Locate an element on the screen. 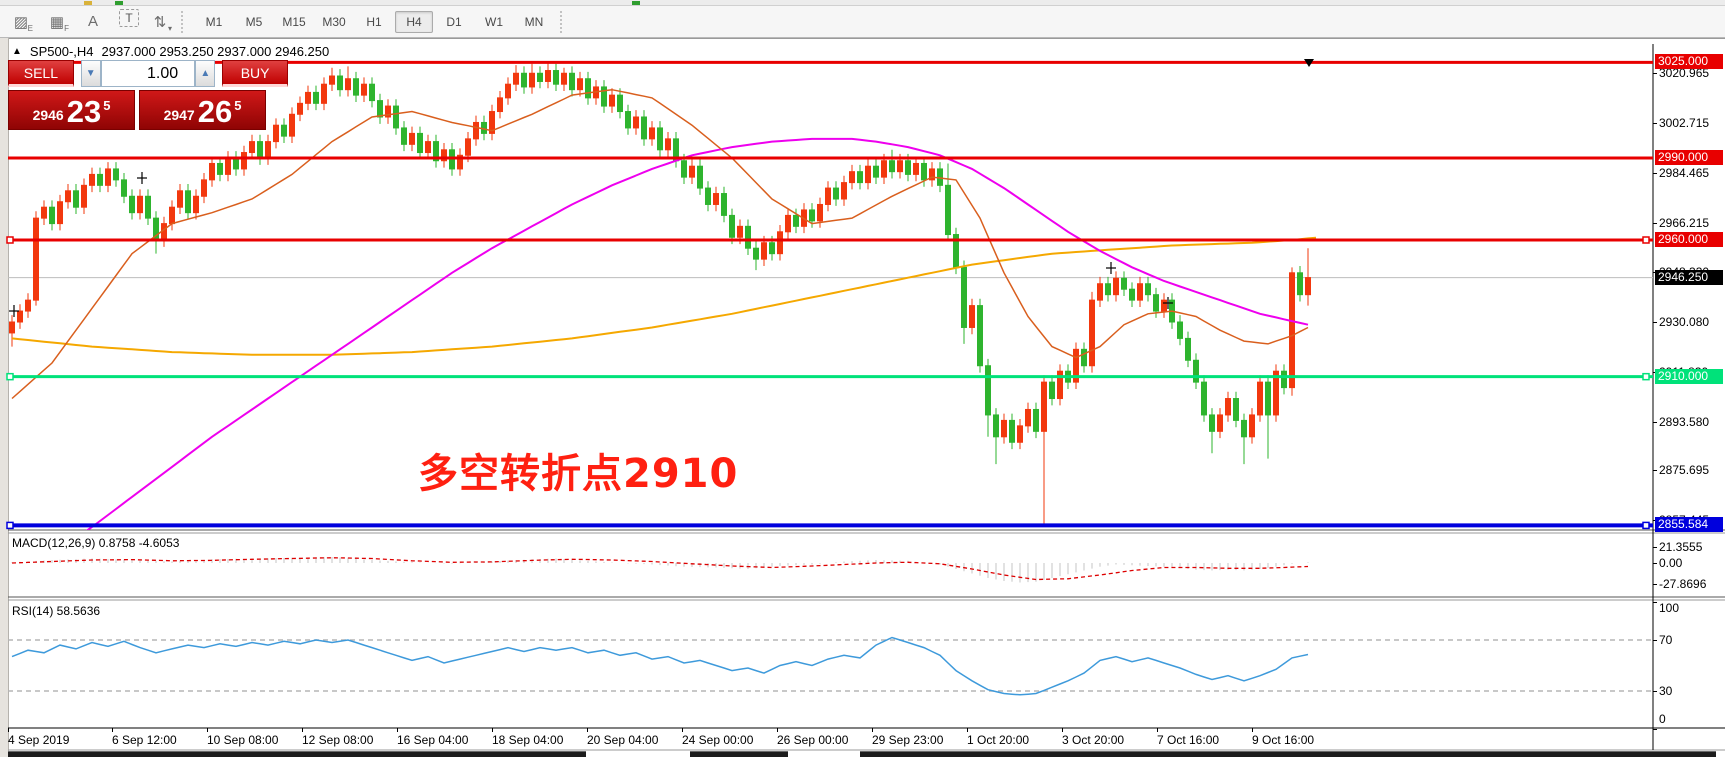  timeframe-button-mn: MN is located at coordinates (534, 21).